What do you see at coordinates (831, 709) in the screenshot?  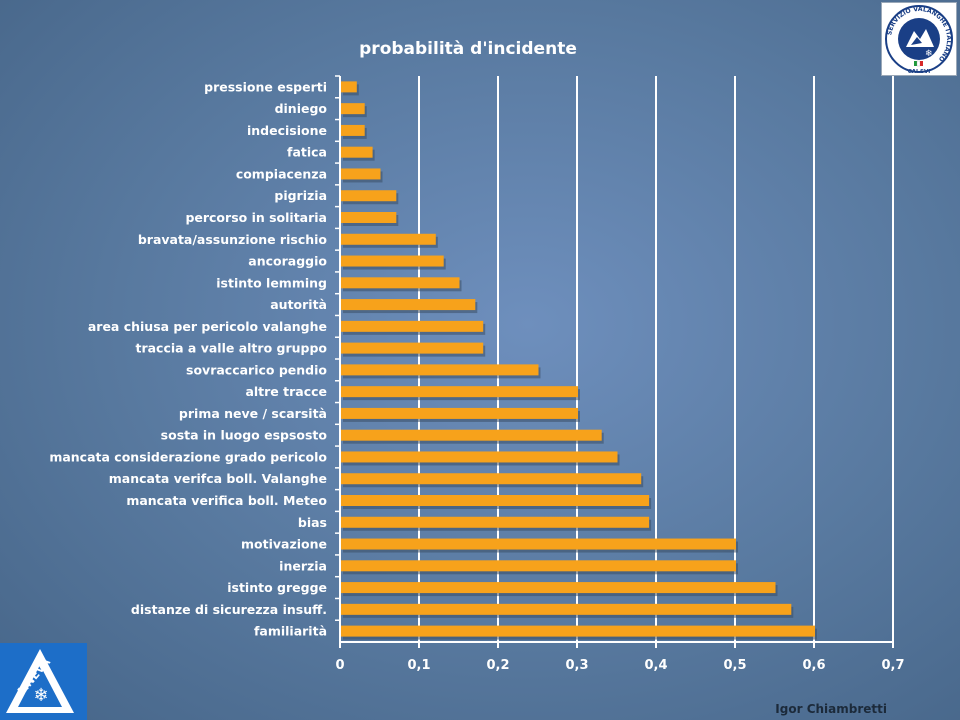 I see `author-credit: Igor Chiambretti` at bounding box center [831, 709].